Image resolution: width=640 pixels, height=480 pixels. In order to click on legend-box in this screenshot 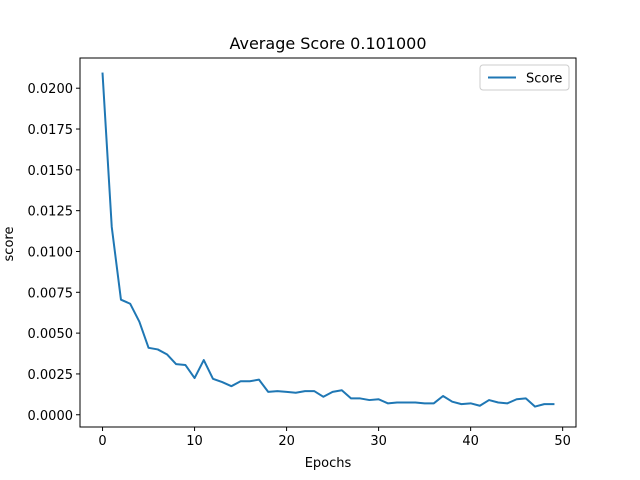, I will do `click(524, 77)`.